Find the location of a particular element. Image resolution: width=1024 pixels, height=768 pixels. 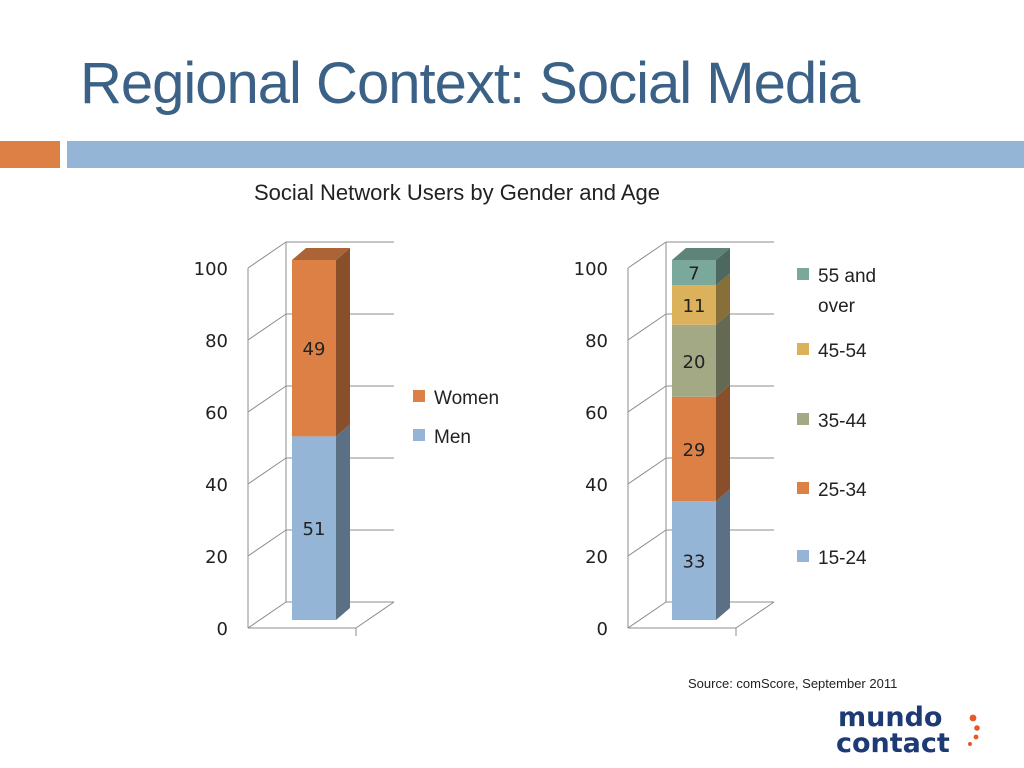

data-label: 51 is located at coordinates (314, 529).